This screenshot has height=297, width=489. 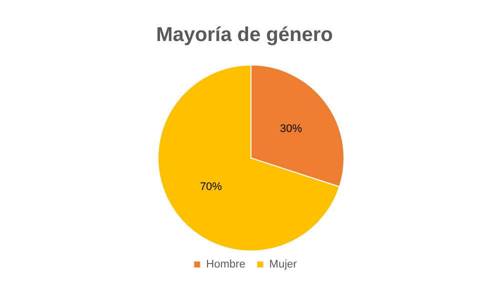 What do you see at coordinates (244, 35) in the screenshot?
I see `chart-title: Mayoría de género` at bounding box center [244, 35].